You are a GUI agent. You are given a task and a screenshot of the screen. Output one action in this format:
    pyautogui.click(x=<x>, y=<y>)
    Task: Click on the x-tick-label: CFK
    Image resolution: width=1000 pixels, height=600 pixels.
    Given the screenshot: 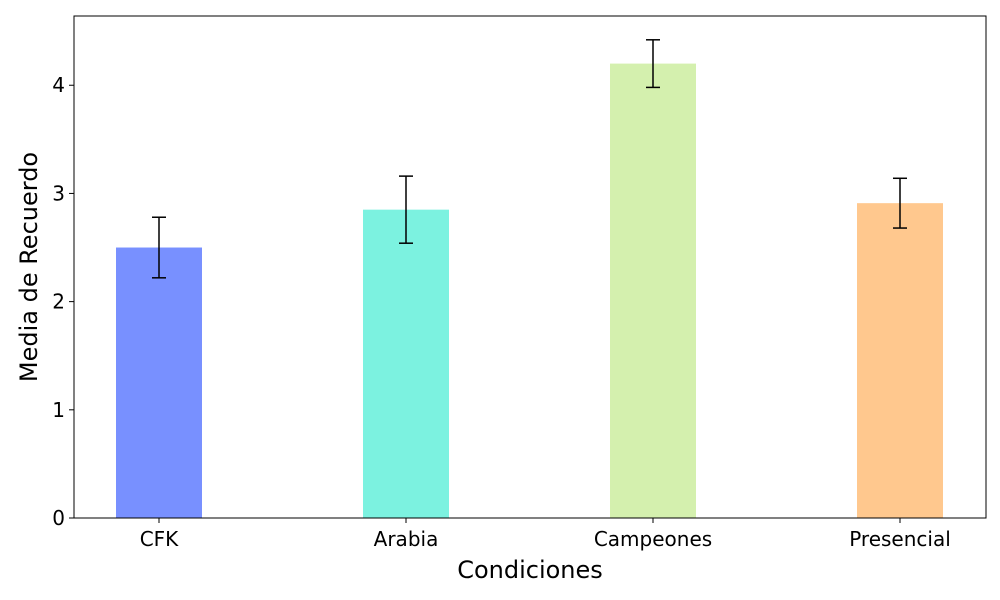 What is the action you would take?
    pyautogui.click(x=159, y=539)
    